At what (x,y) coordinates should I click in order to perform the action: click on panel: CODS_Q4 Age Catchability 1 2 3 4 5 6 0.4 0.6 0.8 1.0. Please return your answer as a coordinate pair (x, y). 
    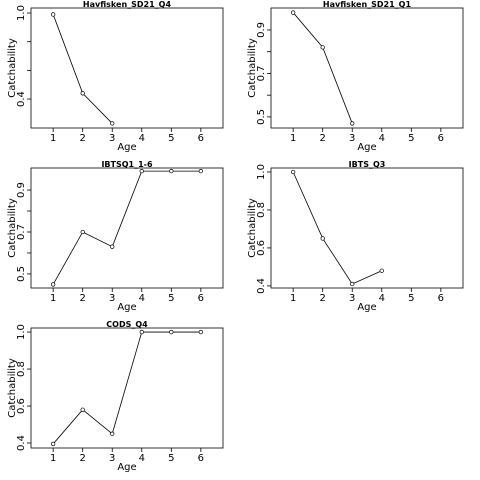
    Looking at the image, I should click on (115, 396).